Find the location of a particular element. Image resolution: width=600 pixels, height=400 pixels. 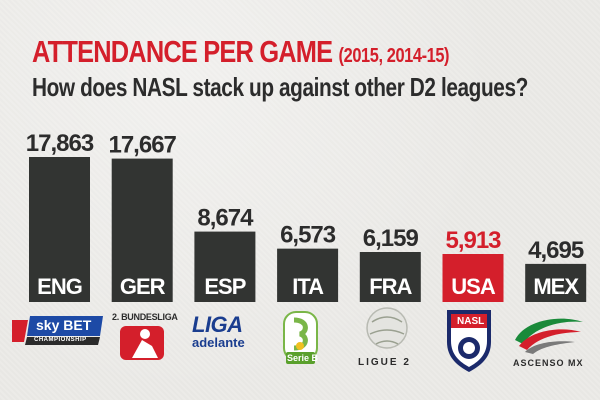

bar-ita is located at coordinates (308, 275).